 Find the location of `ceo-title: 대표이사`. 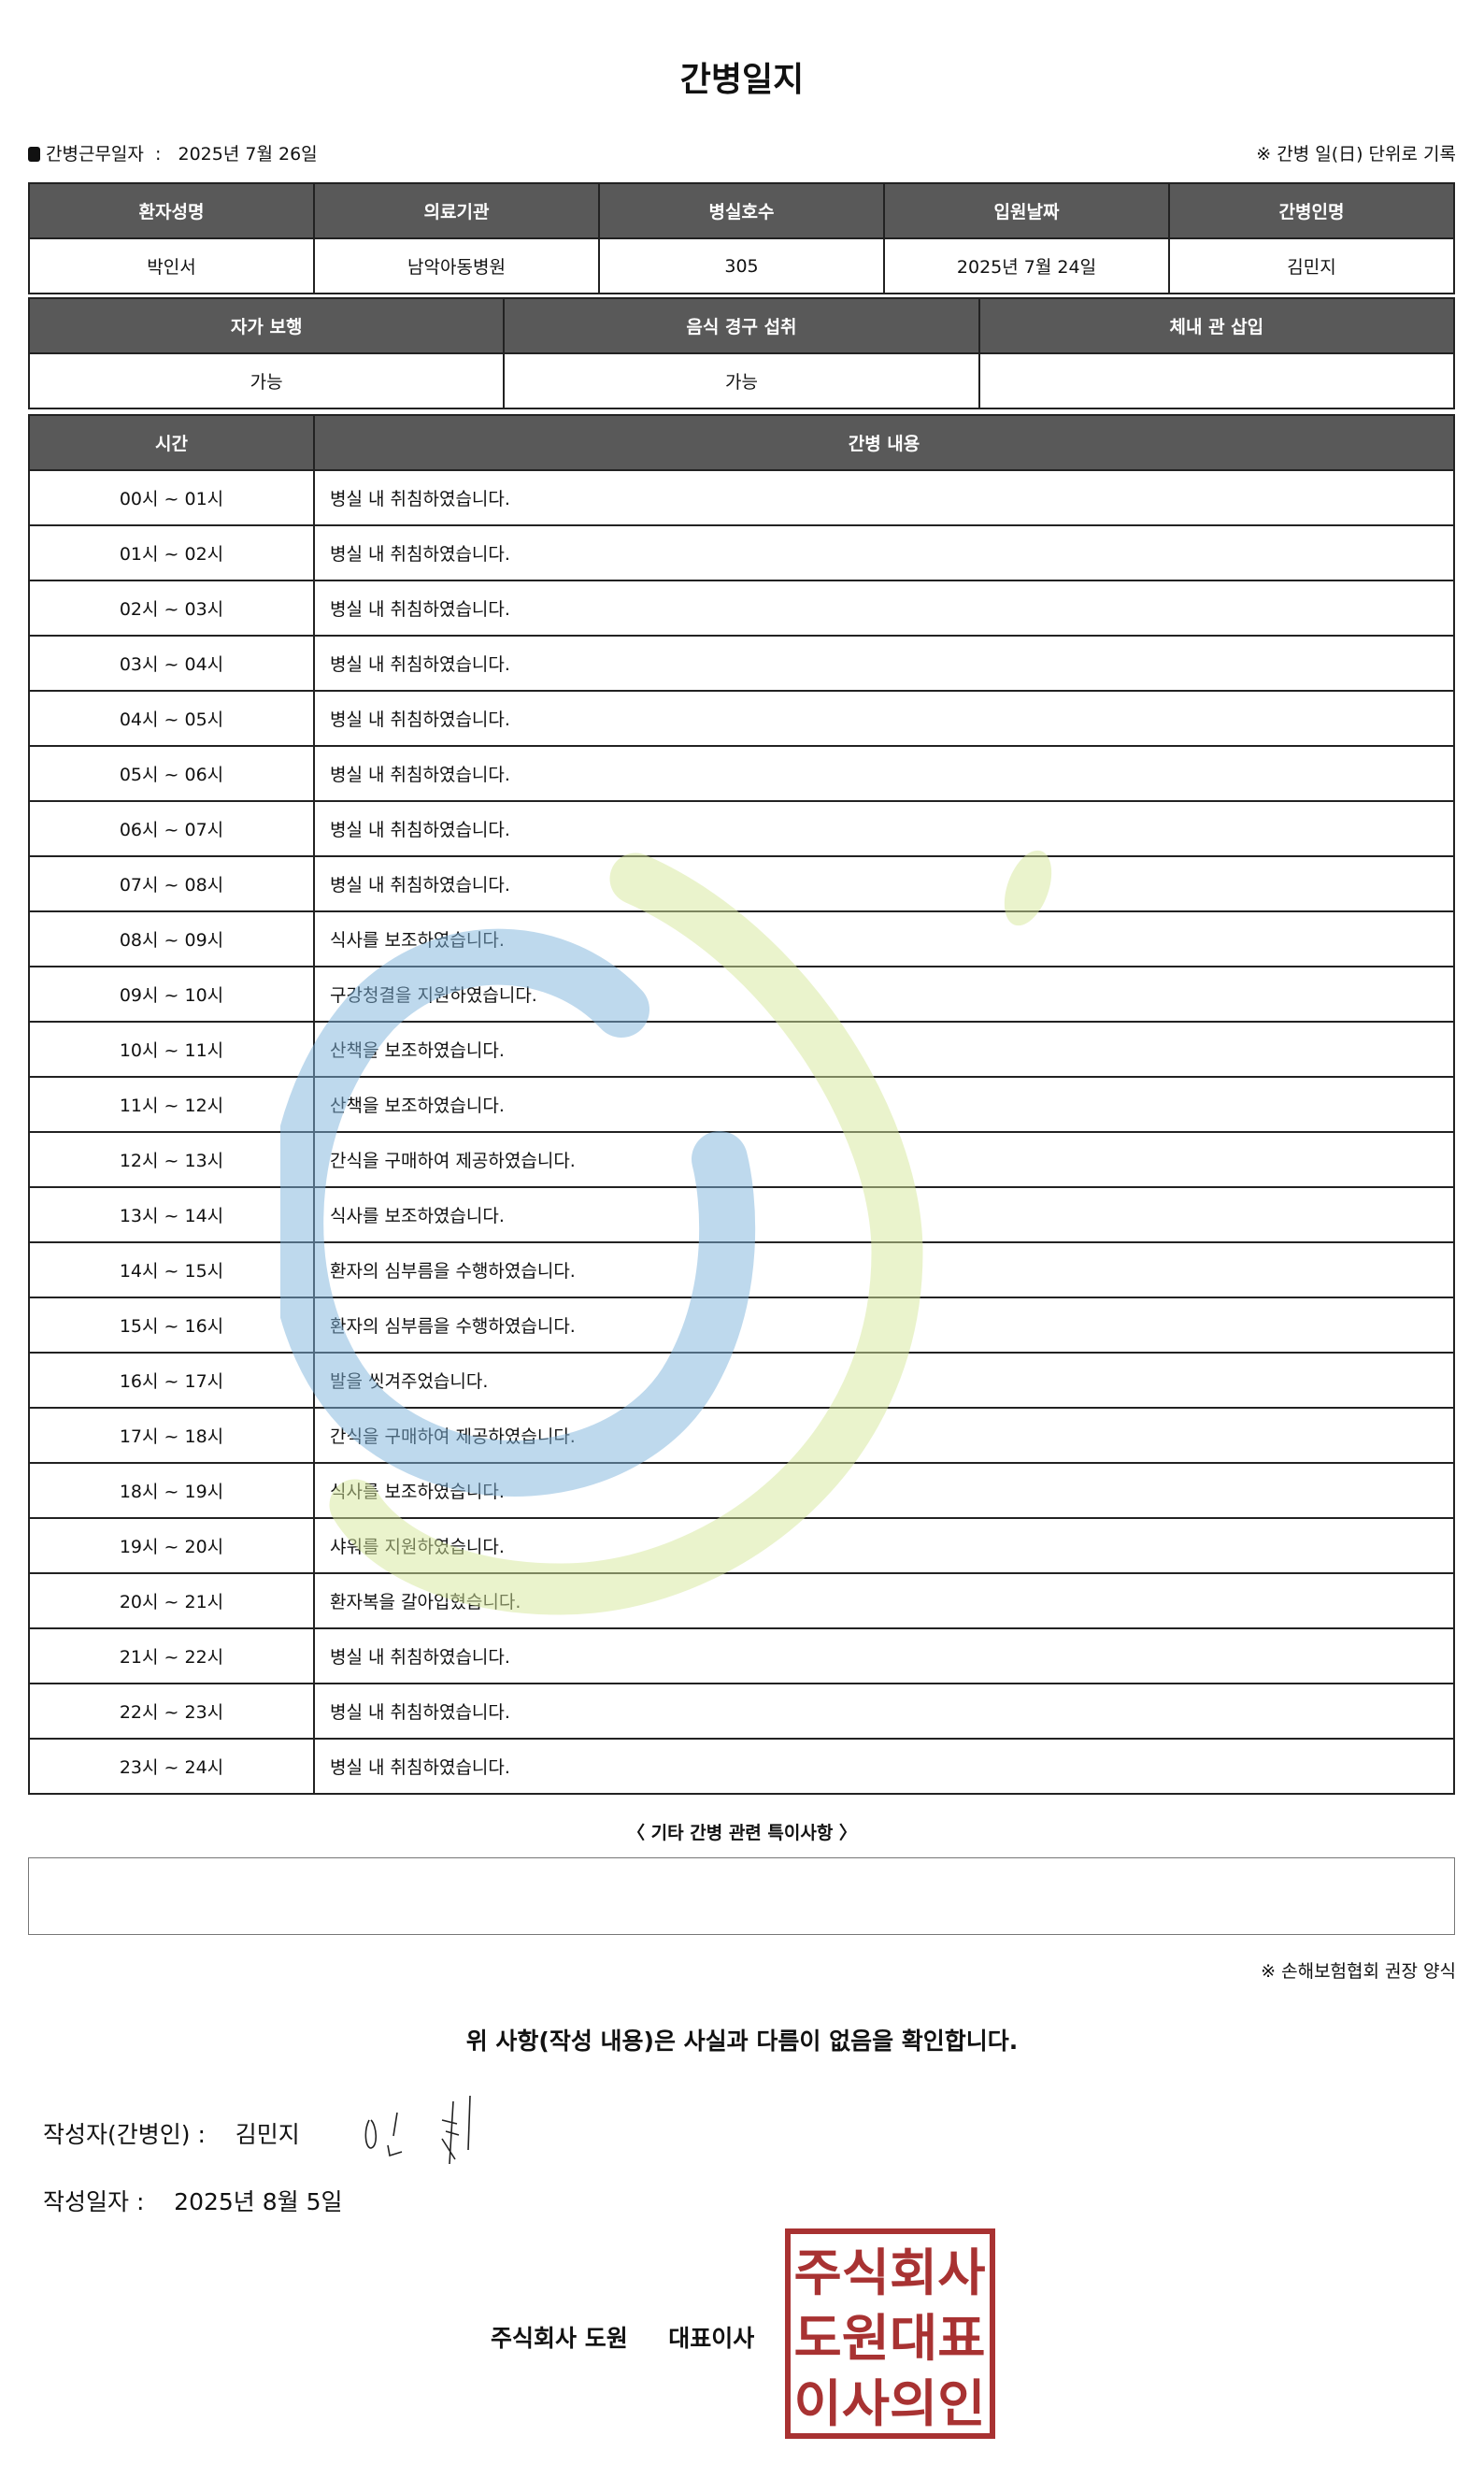

ceo-title: 대표이사 is located at coordinates (711, 2338).